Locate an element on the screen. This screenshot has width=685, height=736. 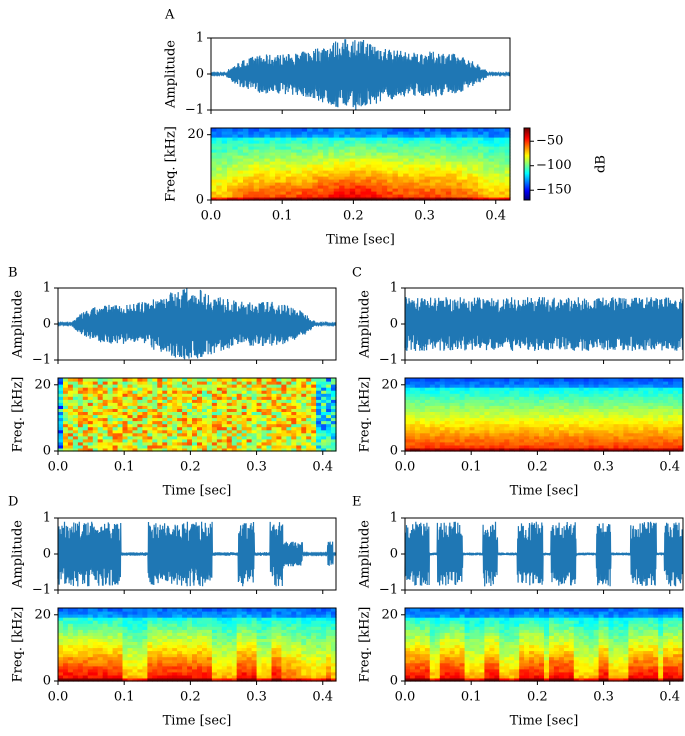
y-axis-label: Amplitude is located at coordinates (18, 554).